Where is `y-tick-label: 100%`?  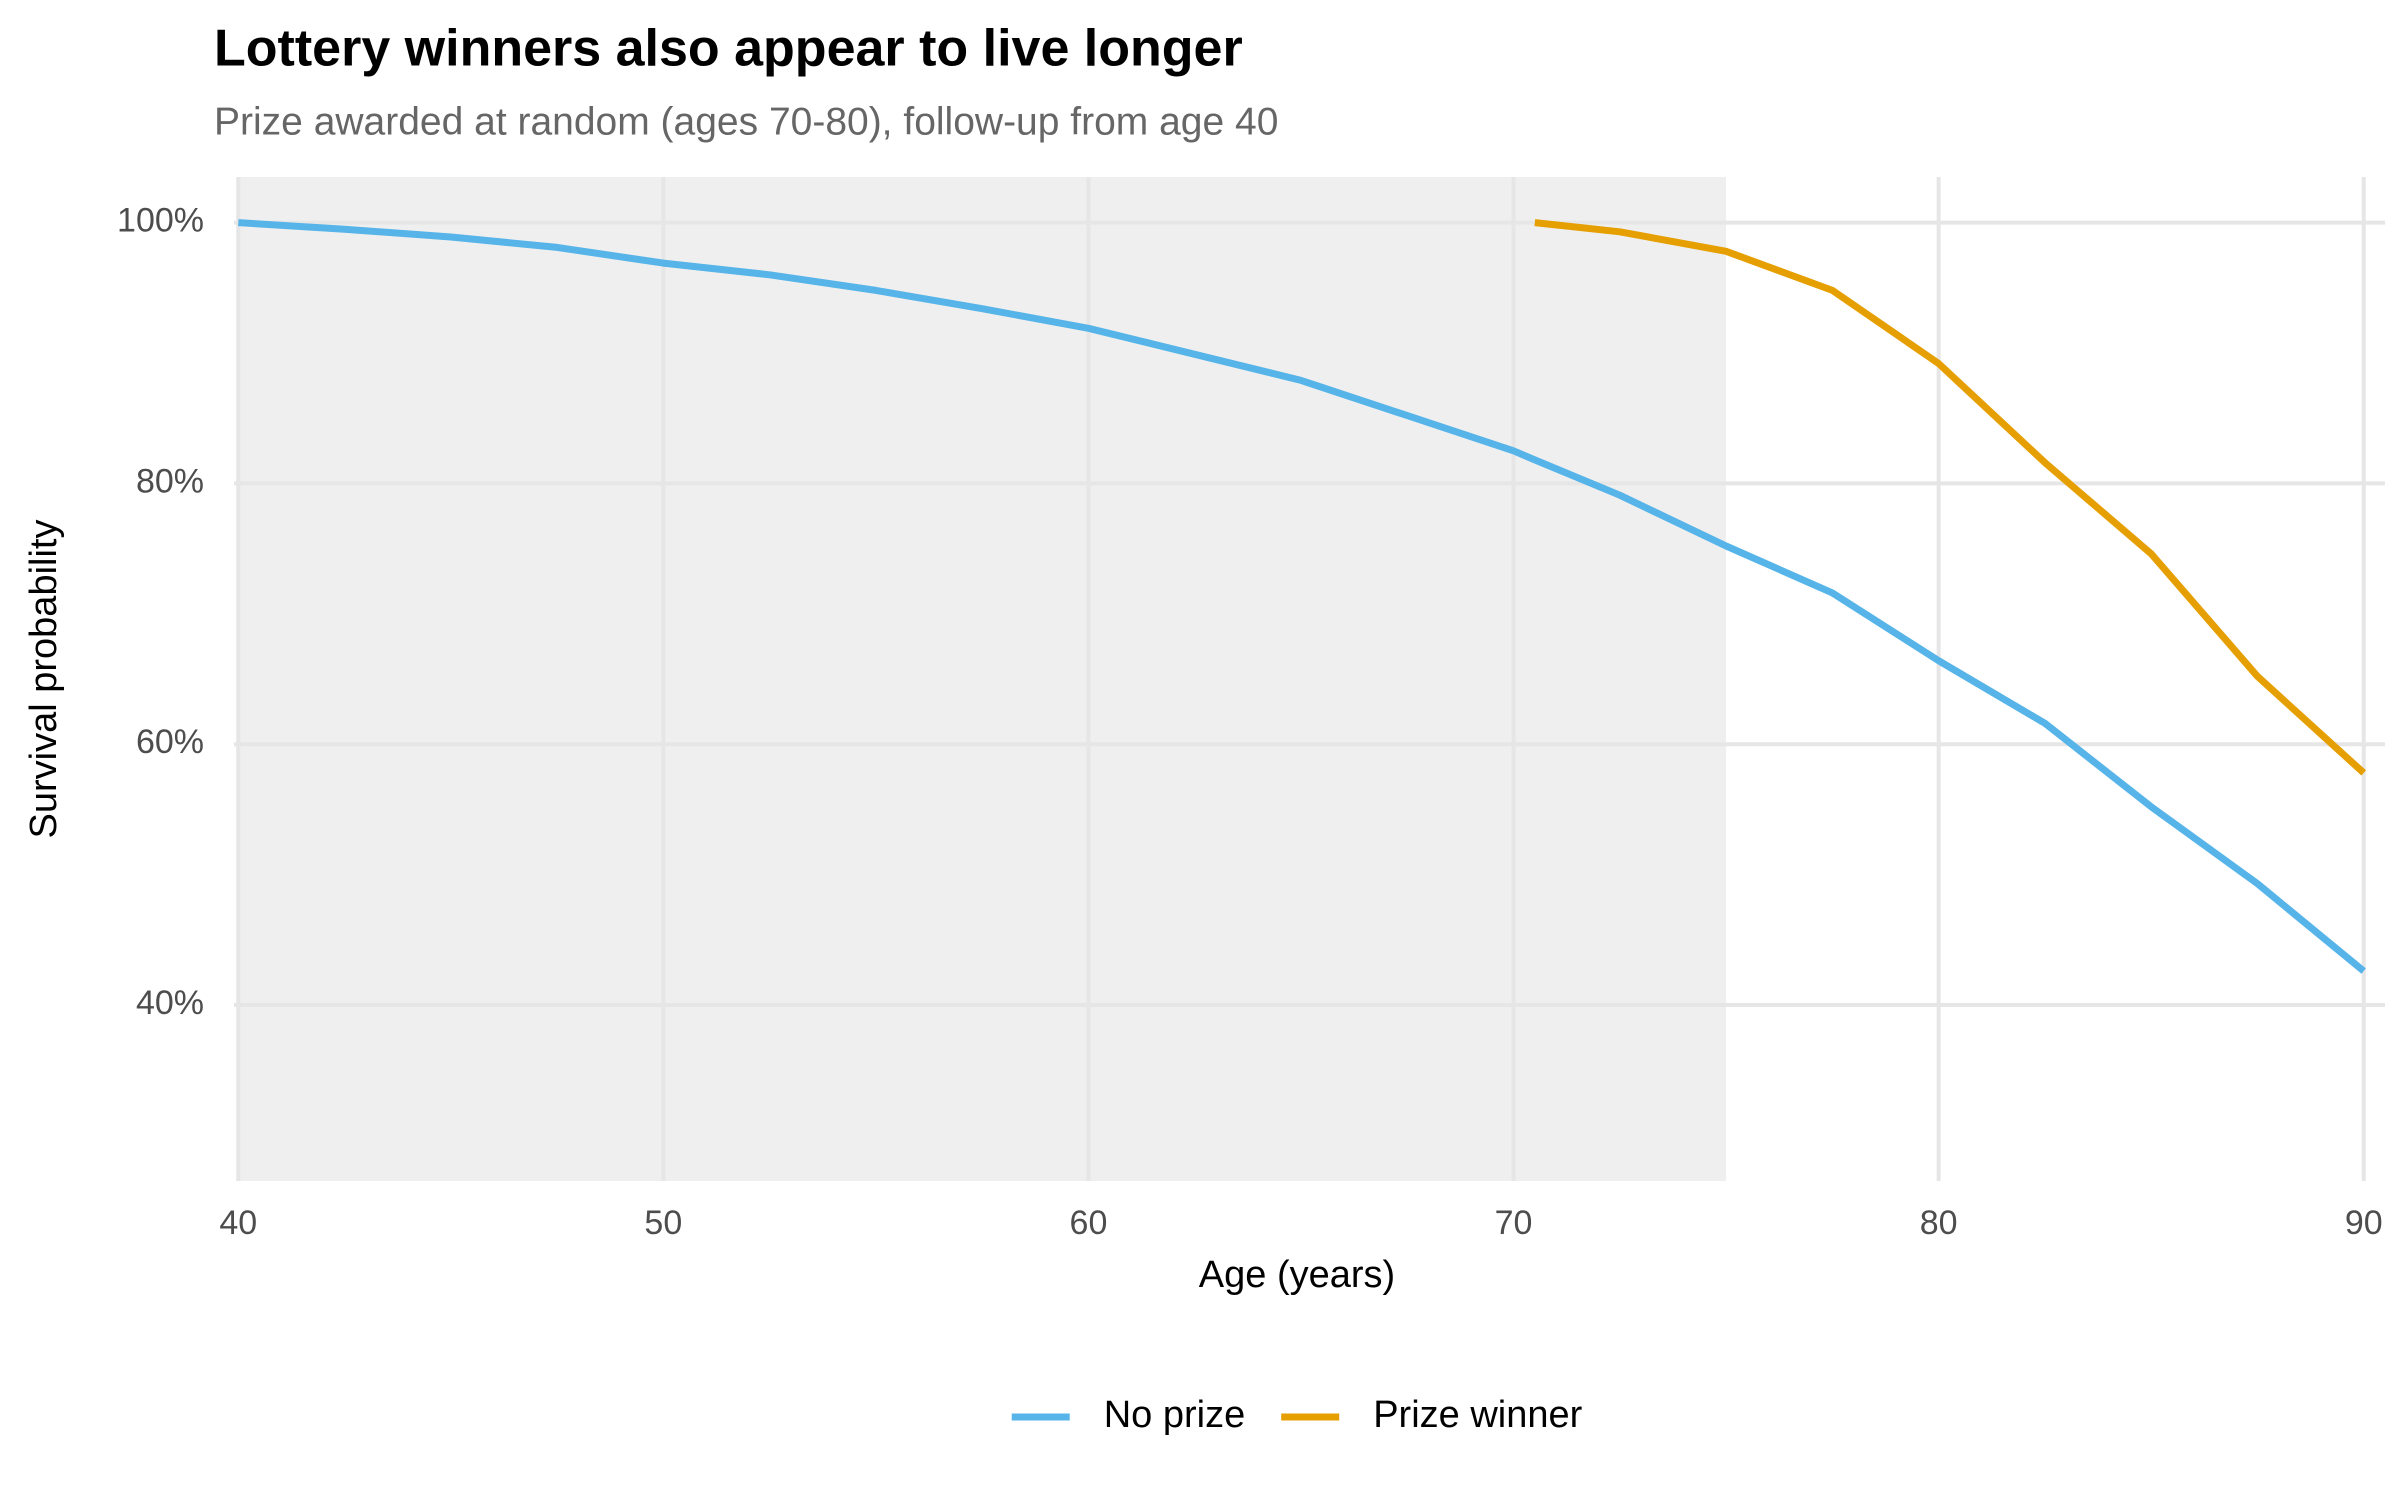 y-tick-label: 100% is located at coordinates (160, 221).